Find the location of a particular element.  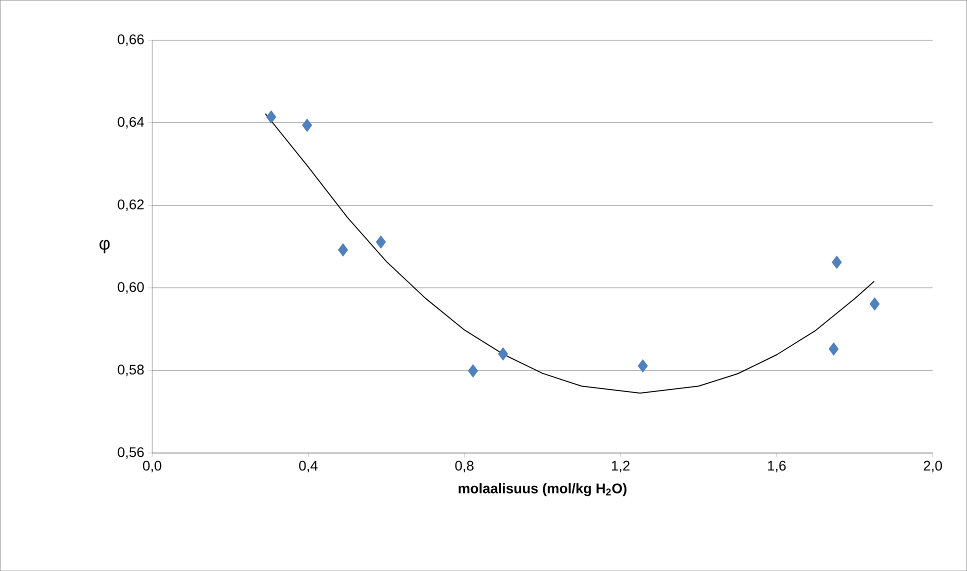

x-tick-label: 0,0 is located at coordinates (152, 466).